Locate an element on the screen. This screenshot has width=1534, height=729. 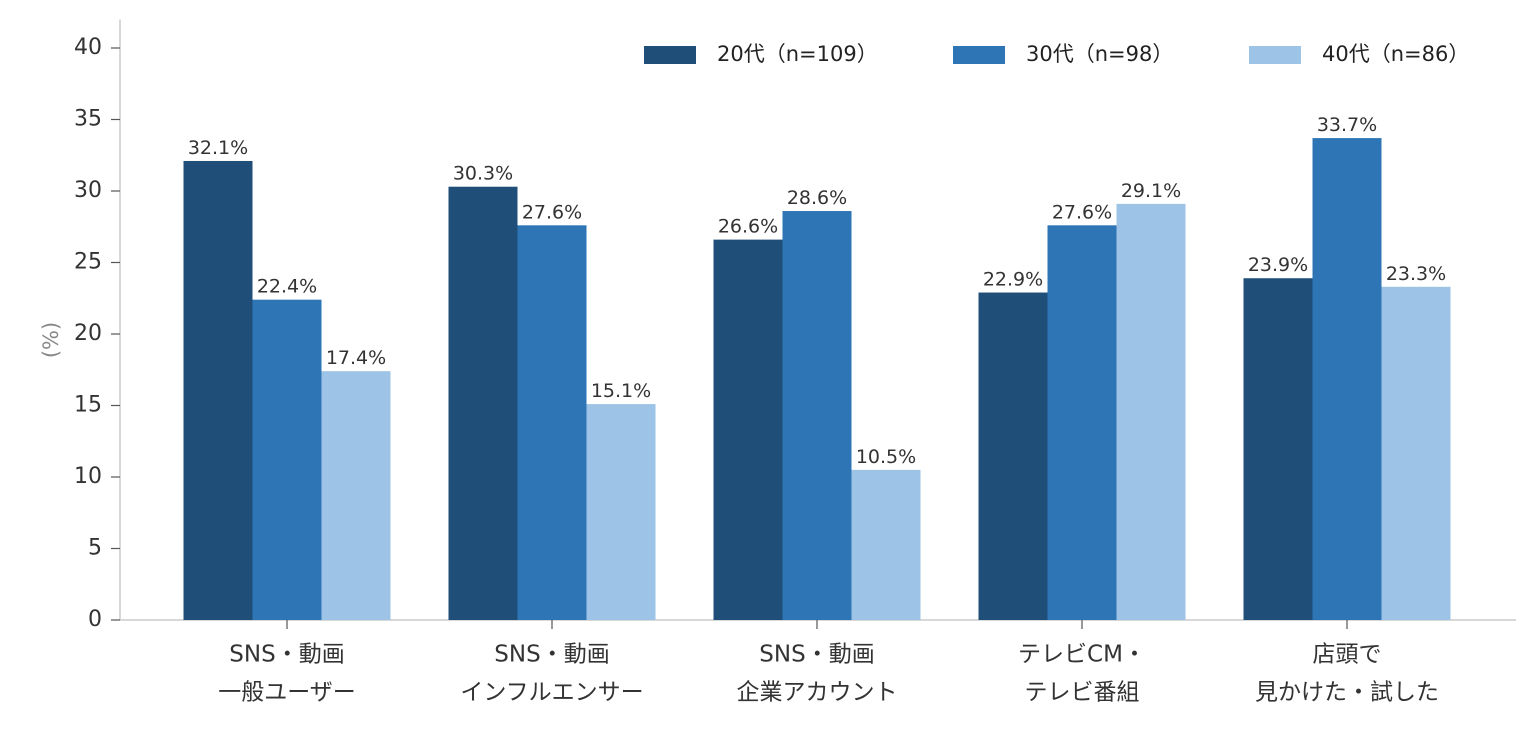
legend: 20代（n=109） 30代（n=98） 40代（n=86） is located at coordinates (1056, 54).